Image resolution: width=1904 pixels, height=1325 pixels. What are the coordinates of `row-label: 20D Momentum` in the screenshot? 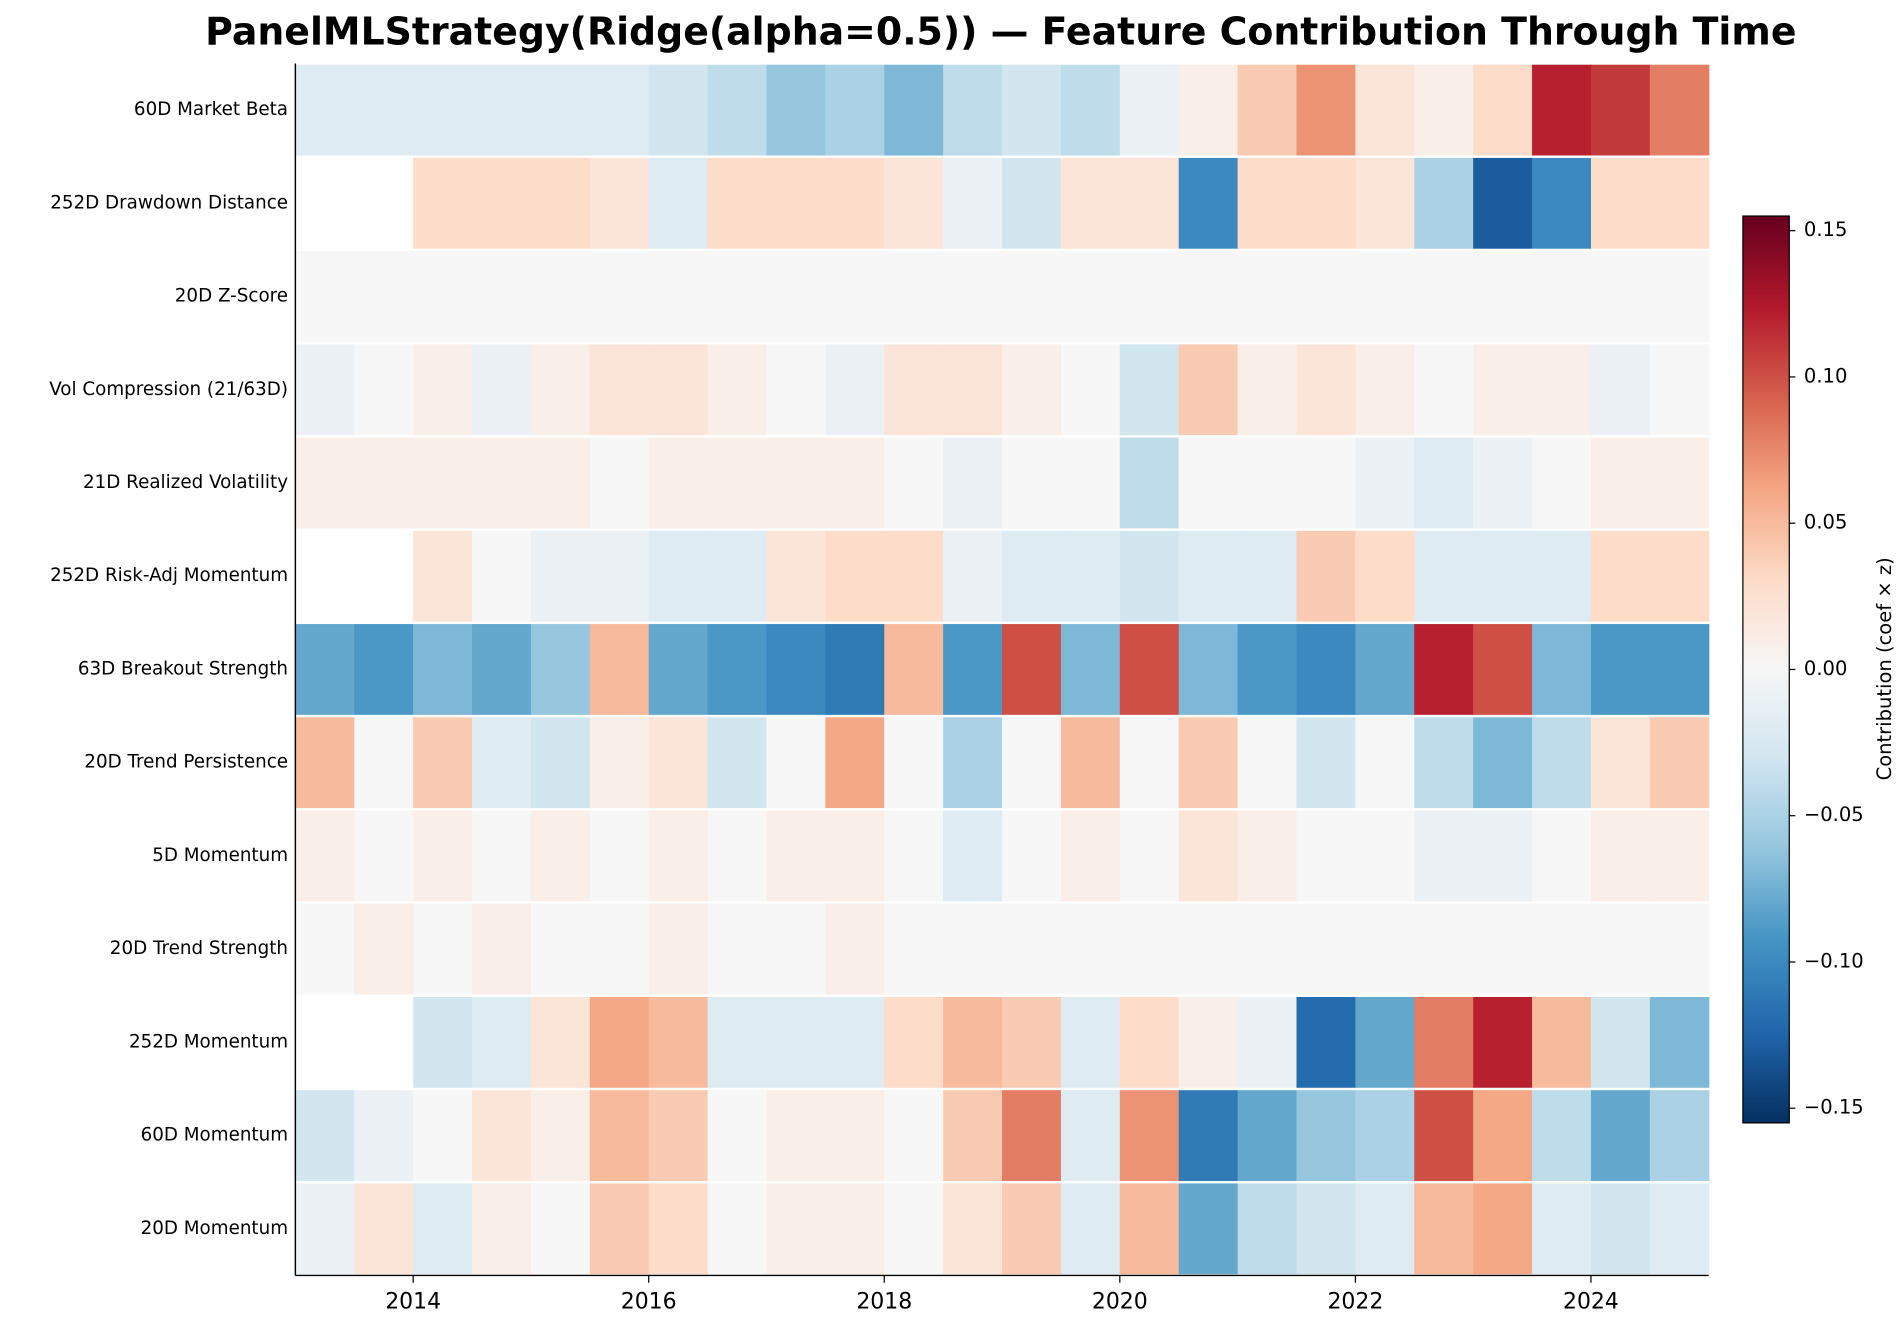 It's located at (214, 1228).